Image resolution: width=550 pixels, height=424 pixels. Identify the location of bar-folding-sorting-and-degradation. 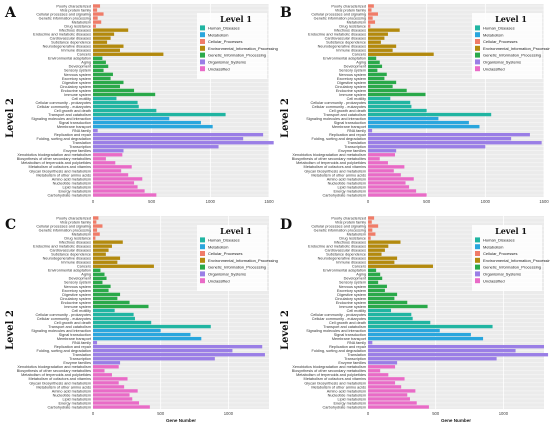
(442, 351).